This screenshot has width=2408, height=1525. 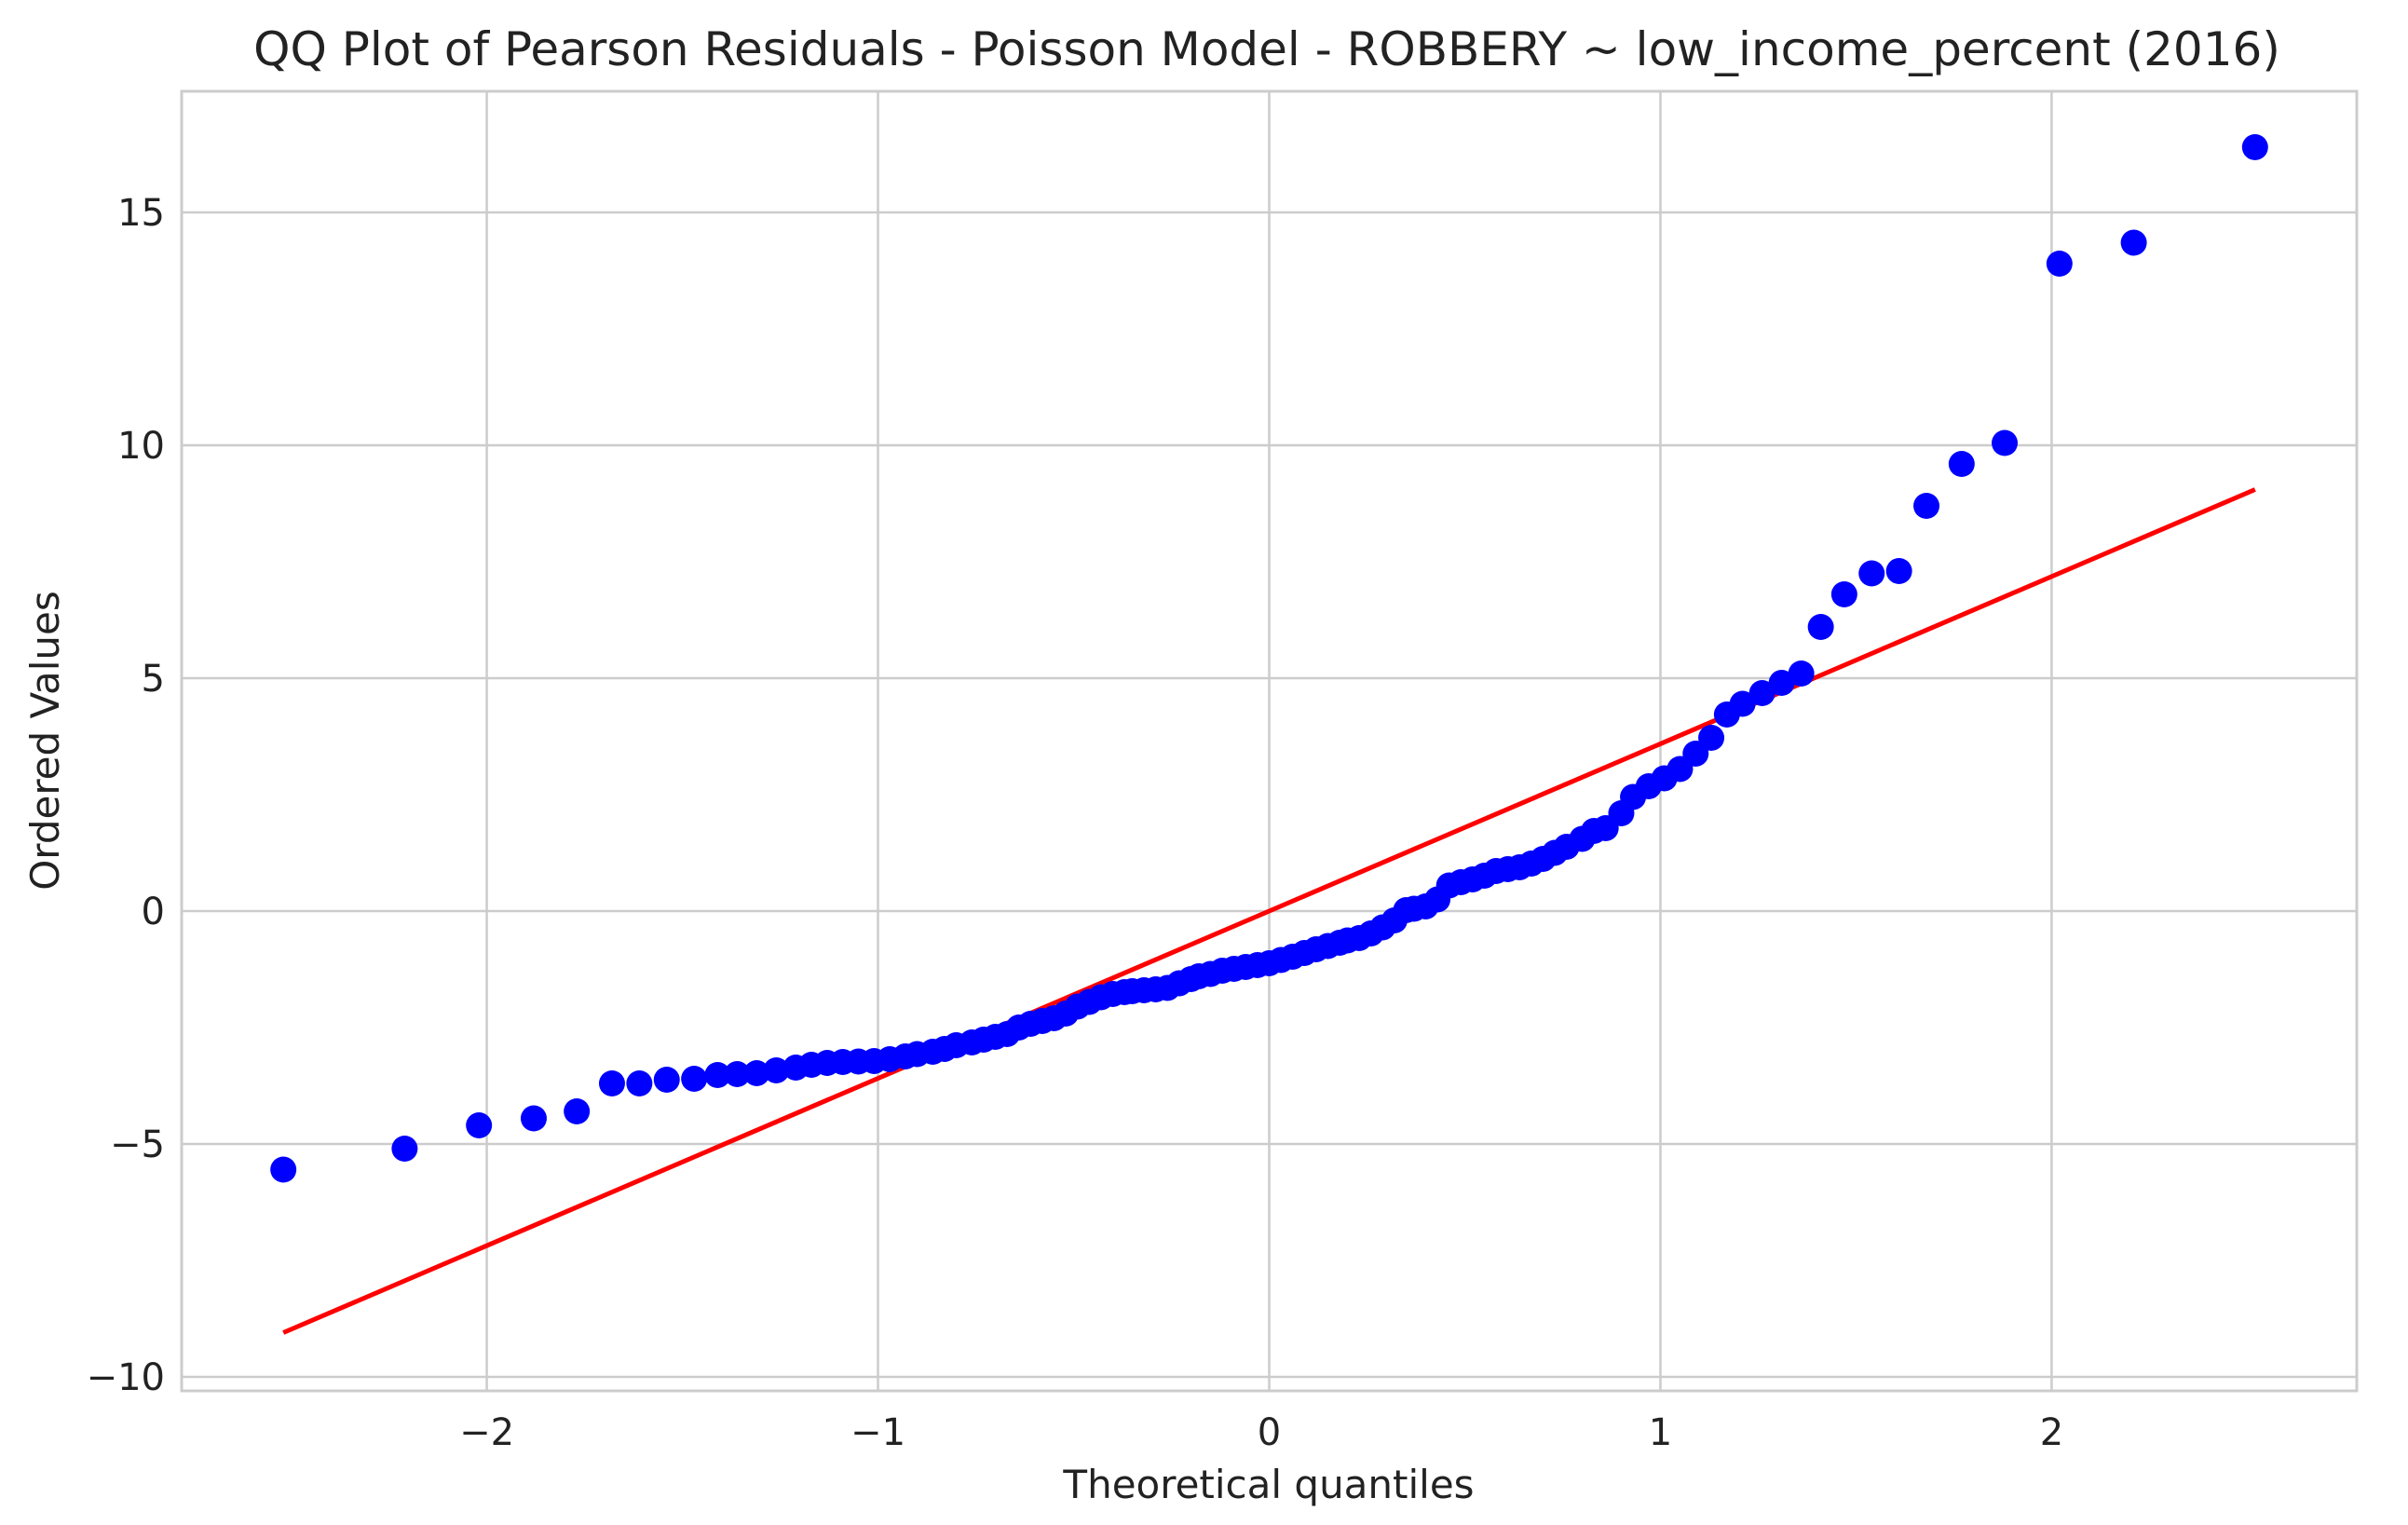 I want to click on y-tick-label: 15, so click(x=141, y=213).